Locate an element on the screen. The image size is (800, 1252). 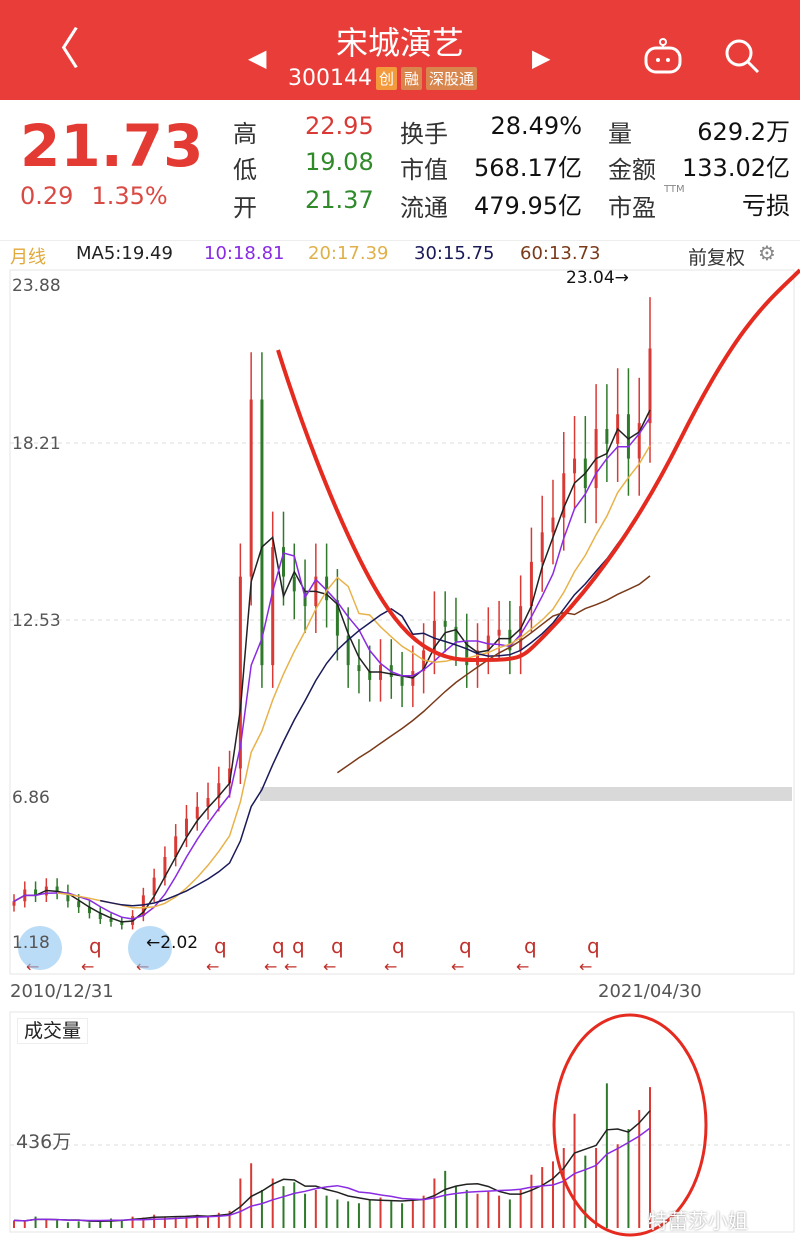
float-value: 479.95亿 is located at coordinates (528, 206).